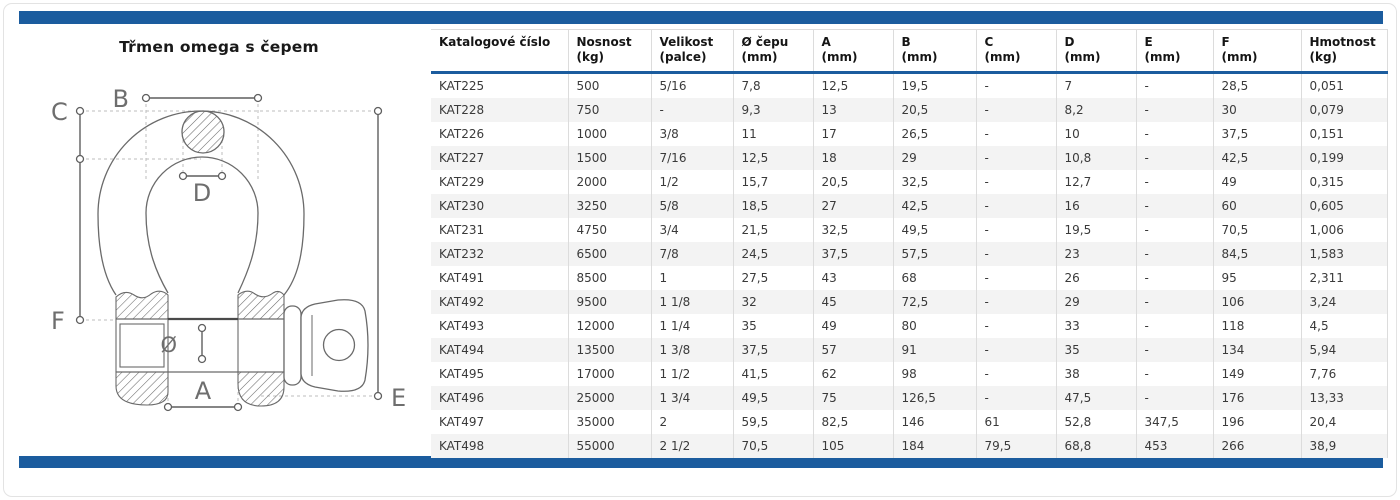 The height and width of the screenshot is (500, 1400). Describe the element at coordinates (1096, 278) in the screenshot. I see `table-cell: 26` at that location.